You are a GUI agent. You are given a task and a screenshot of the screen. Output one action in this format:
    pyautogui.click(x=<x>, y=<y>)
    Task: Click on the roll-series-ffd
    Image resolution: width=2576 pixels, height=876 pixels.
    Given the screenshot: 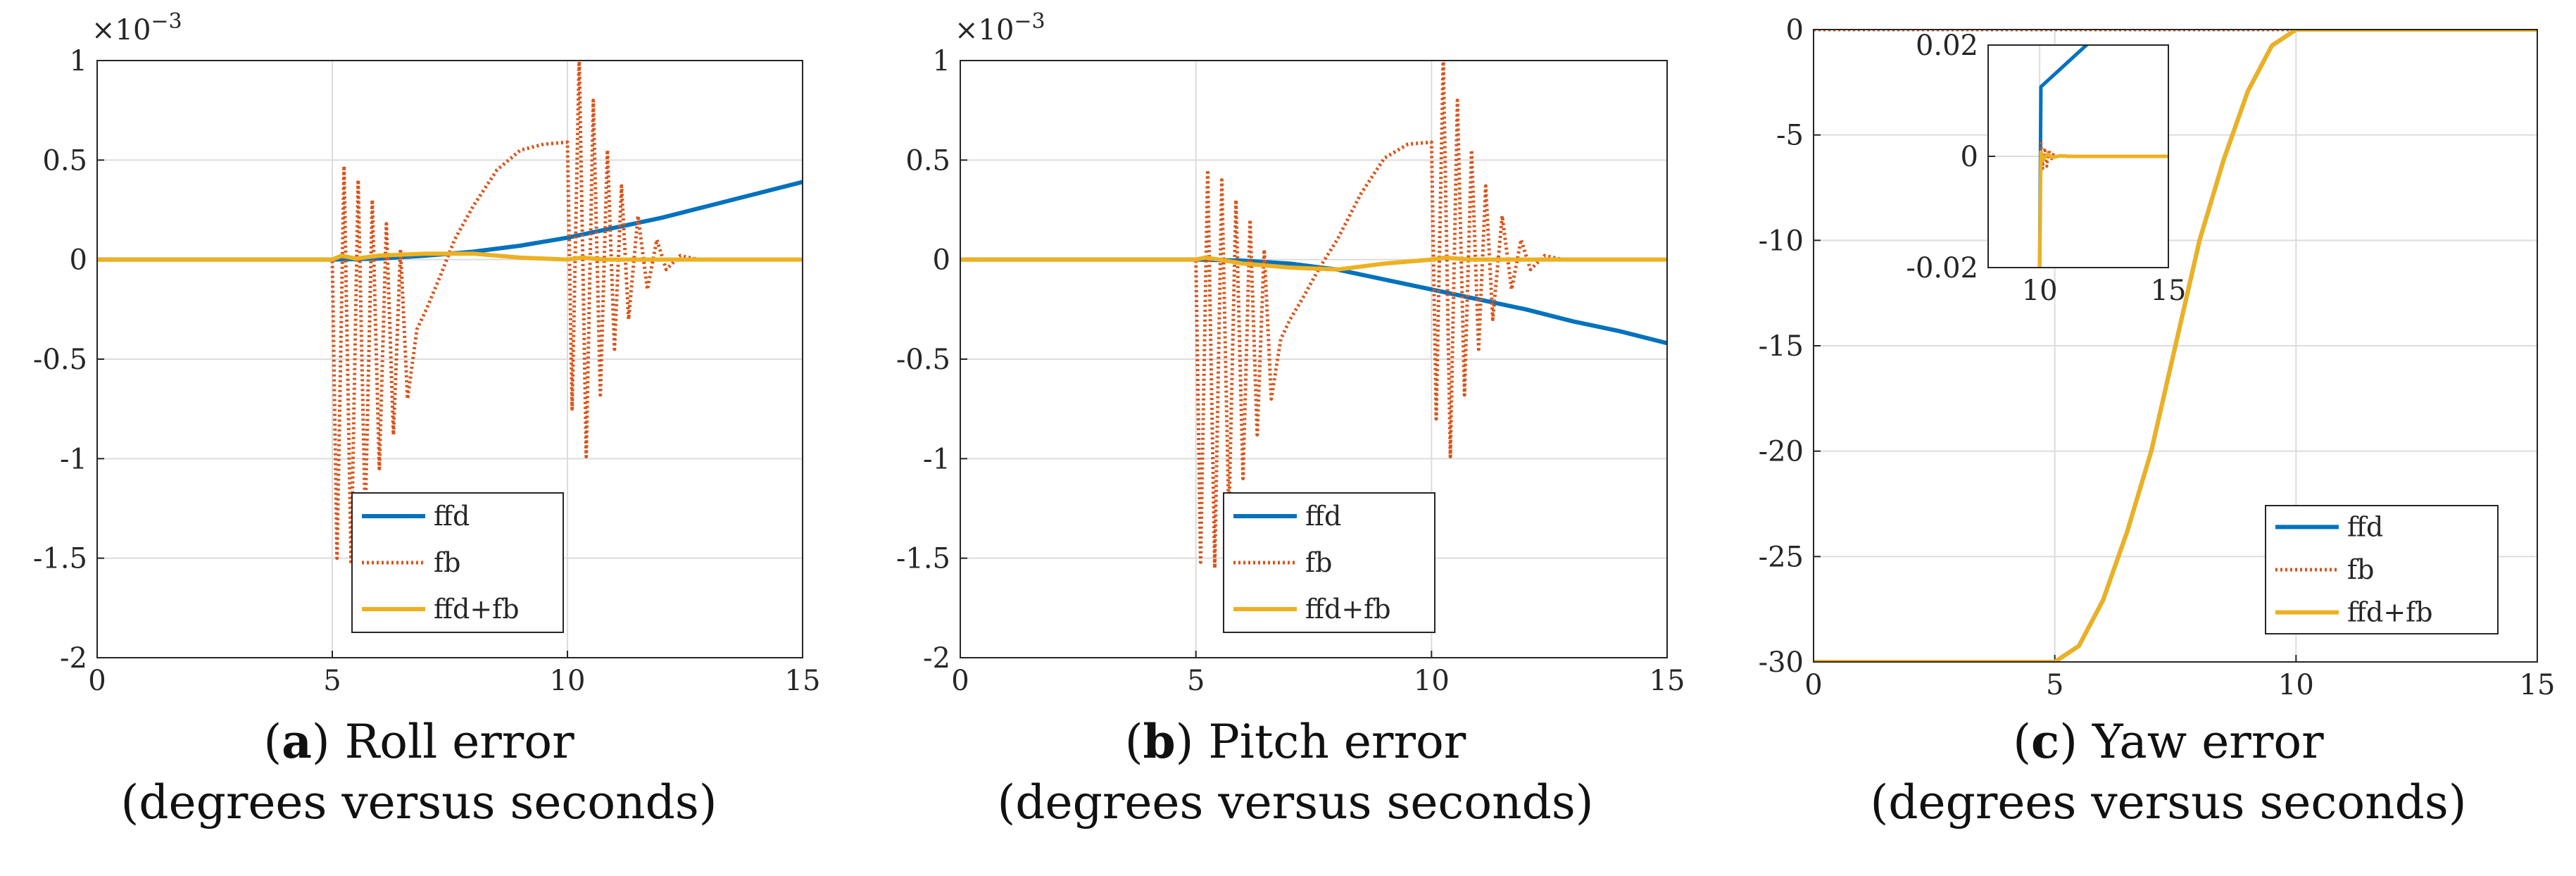 What is the action you would take?
    pyautogui.click(x=450, y=221)
    